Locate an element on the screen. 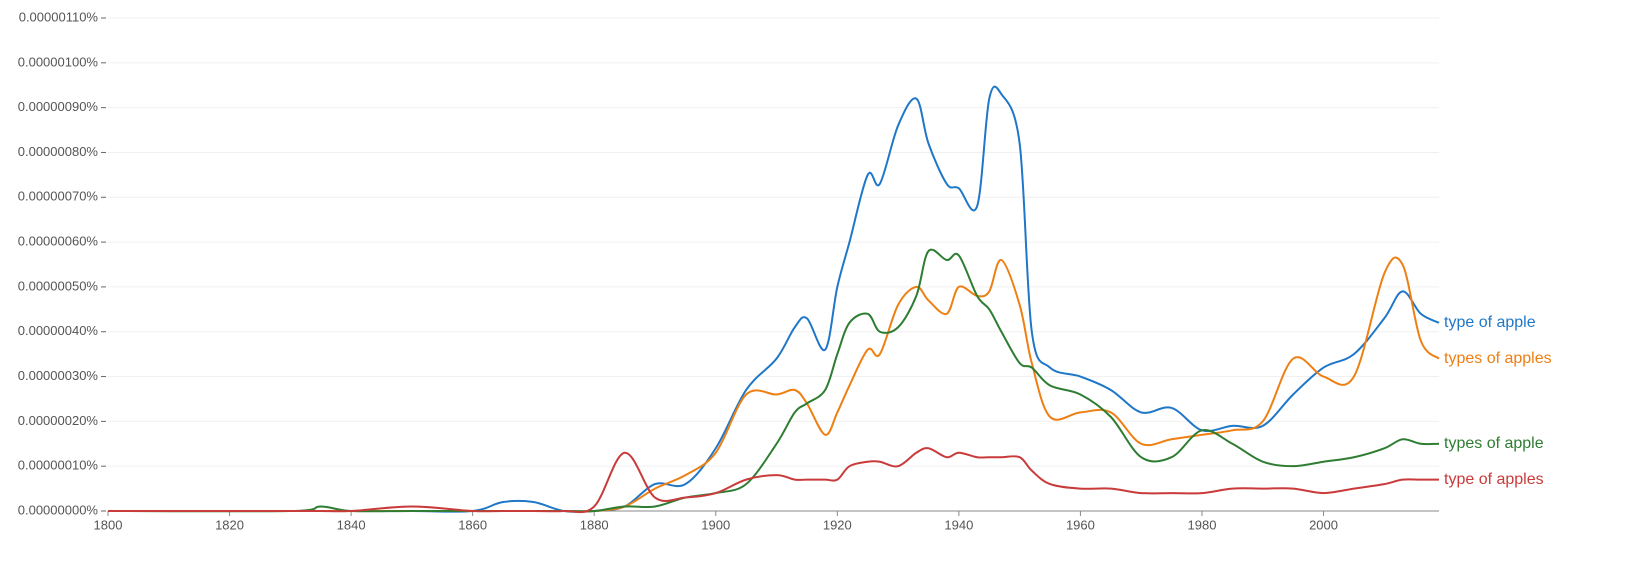 This screenshot has height=568, width=1646. y-tick-label: 0.00000100% is located at coordinates (58, 61).